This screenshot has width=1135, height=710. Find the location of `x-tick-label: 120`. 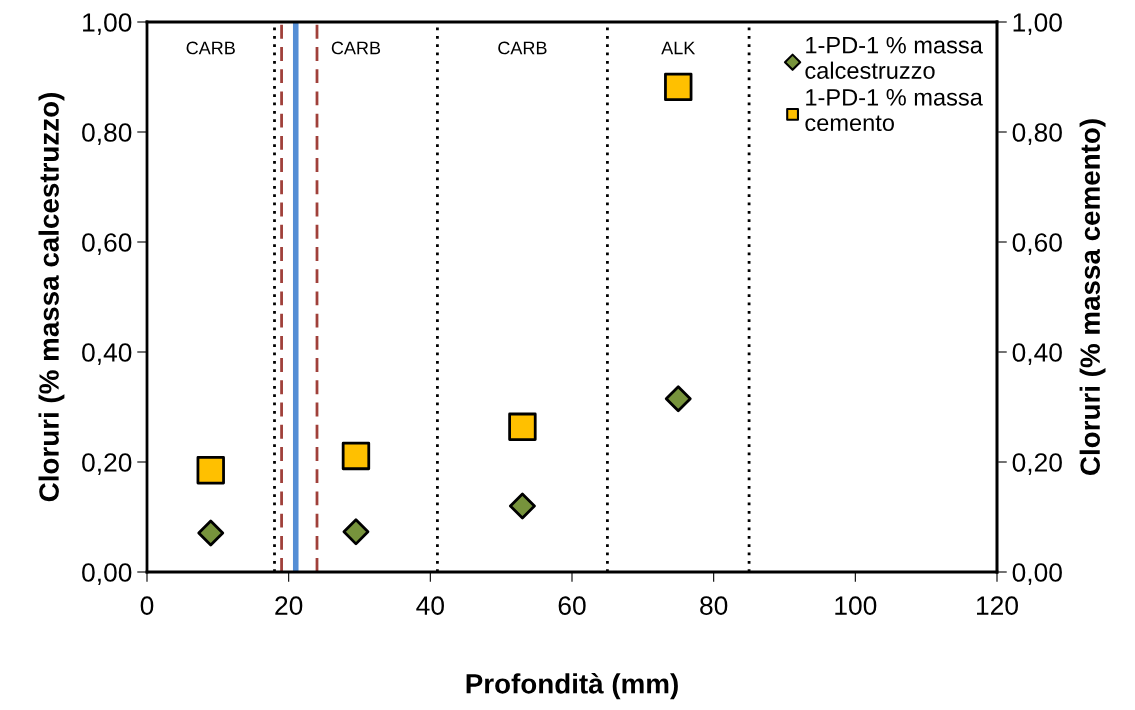

x-tick-label: 120 is located at coordinates (997, 605).